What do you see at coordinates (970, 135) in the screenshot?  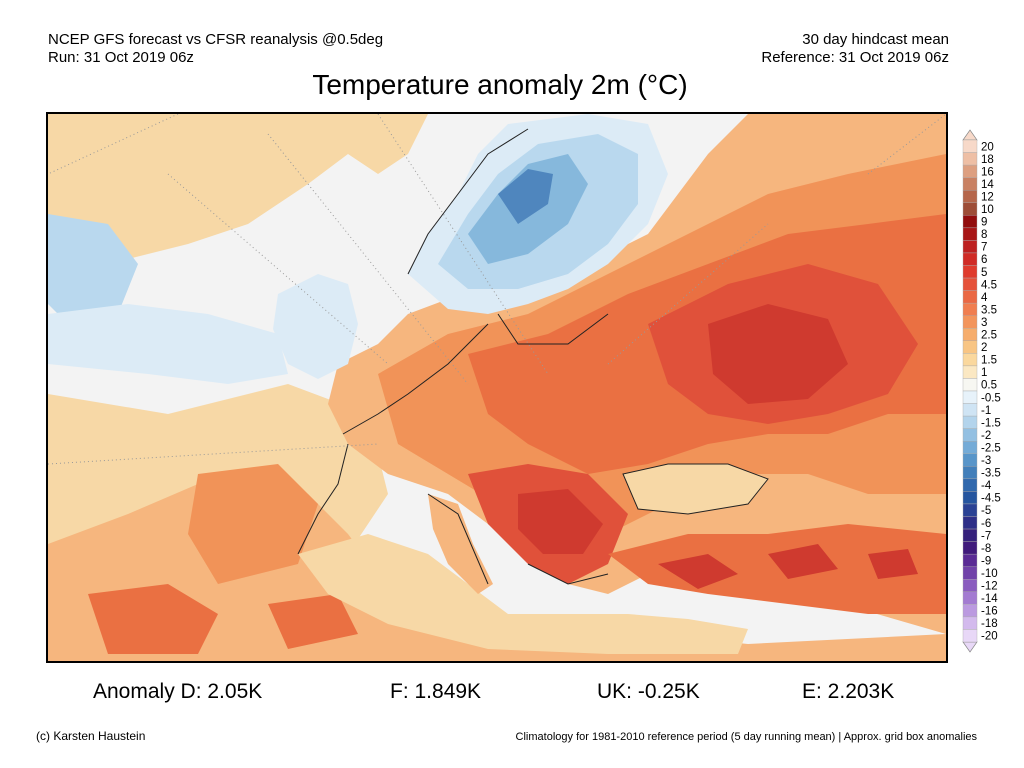 I see `colorbar-top-arrow` at bounding box center [970, 135].